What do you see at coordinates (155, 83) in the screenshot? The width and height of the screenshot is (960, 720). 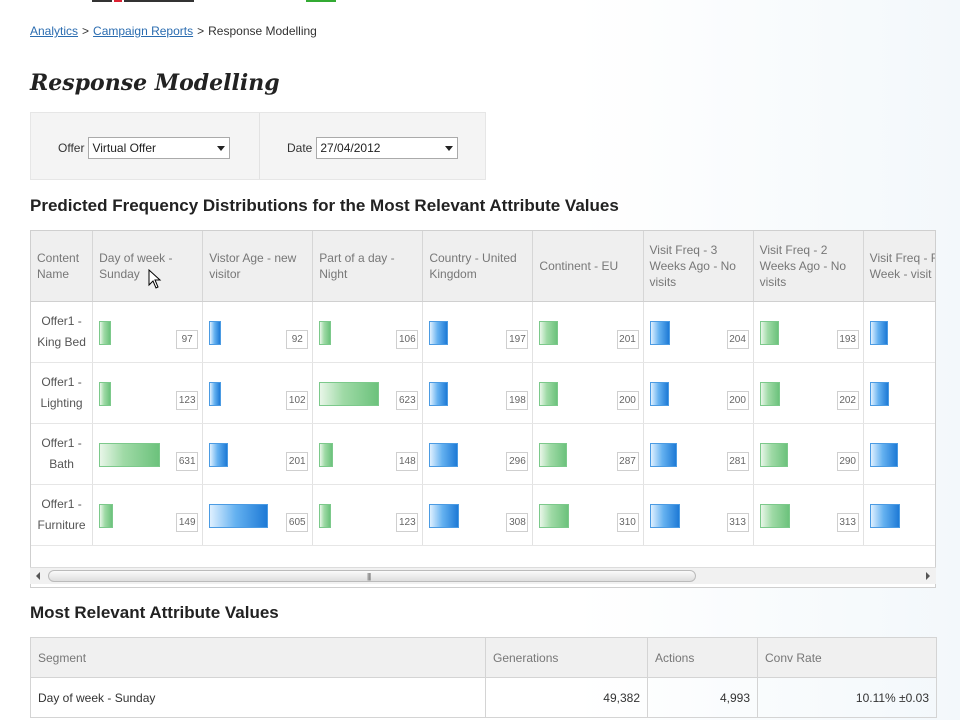 I see `page-title: Response Modelling` at bounding box center [155, 83].